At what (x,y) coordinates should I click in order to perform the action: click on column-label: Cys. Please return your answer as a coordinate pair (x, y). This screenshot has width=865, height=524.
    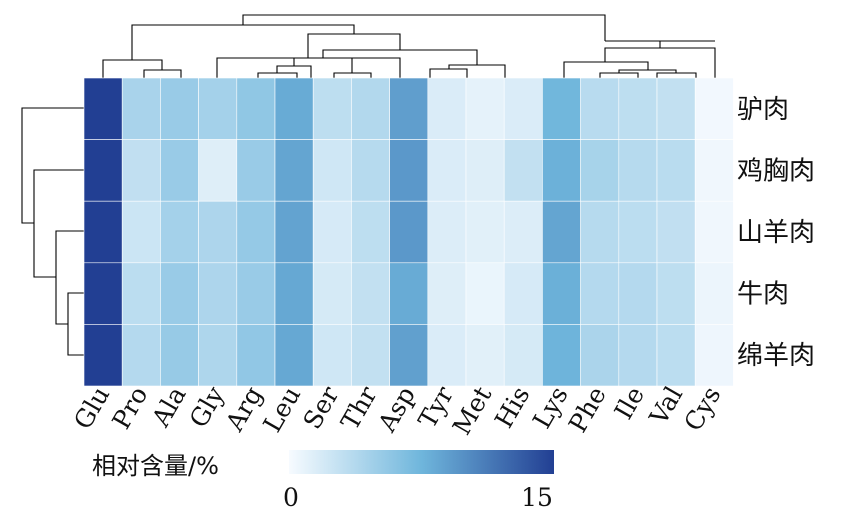
    Looking at the image, I should click on (702, 409).